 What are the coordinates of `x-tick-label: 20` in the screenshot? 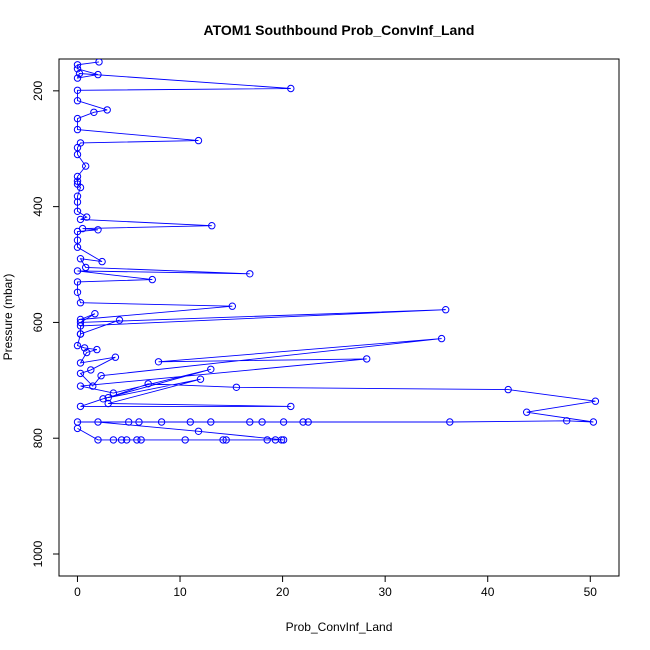 It's located at (283, 592).